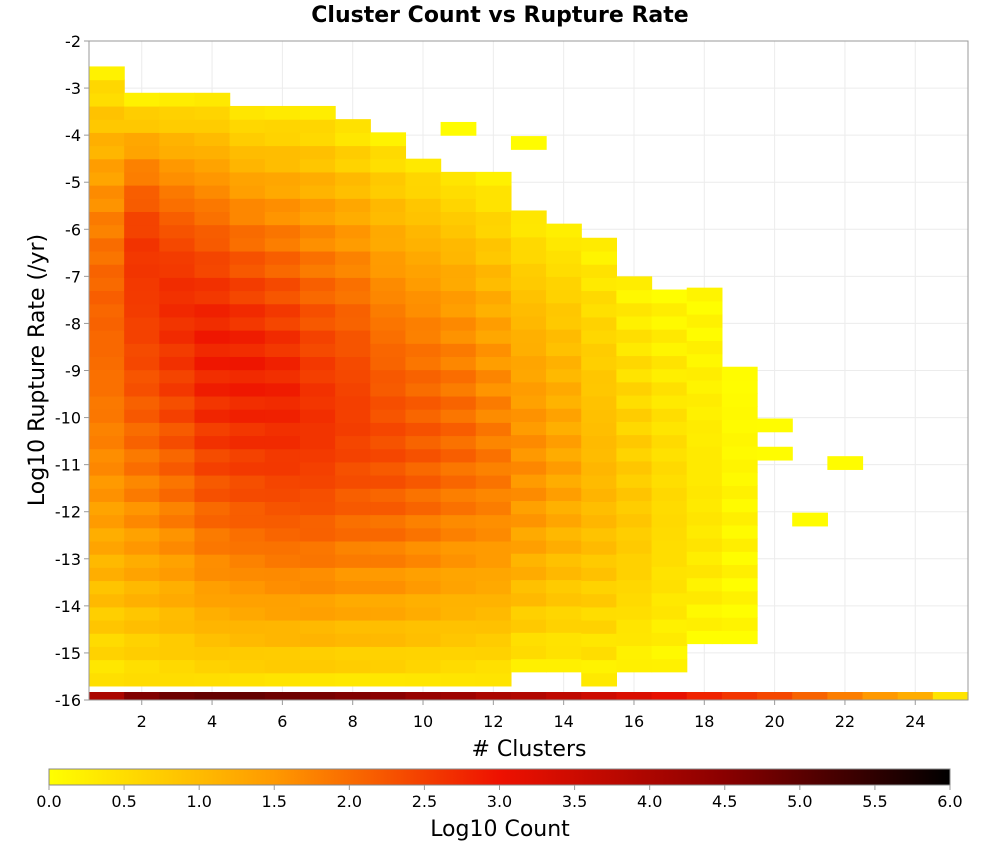 The height and width of the screenshot is (850, 1000). What do you see at coordinates (37, 370) in the screenshot?
I see `y-axis-label: Log10 Rupture Rate (/yr)` at bounding box center [37, 370].